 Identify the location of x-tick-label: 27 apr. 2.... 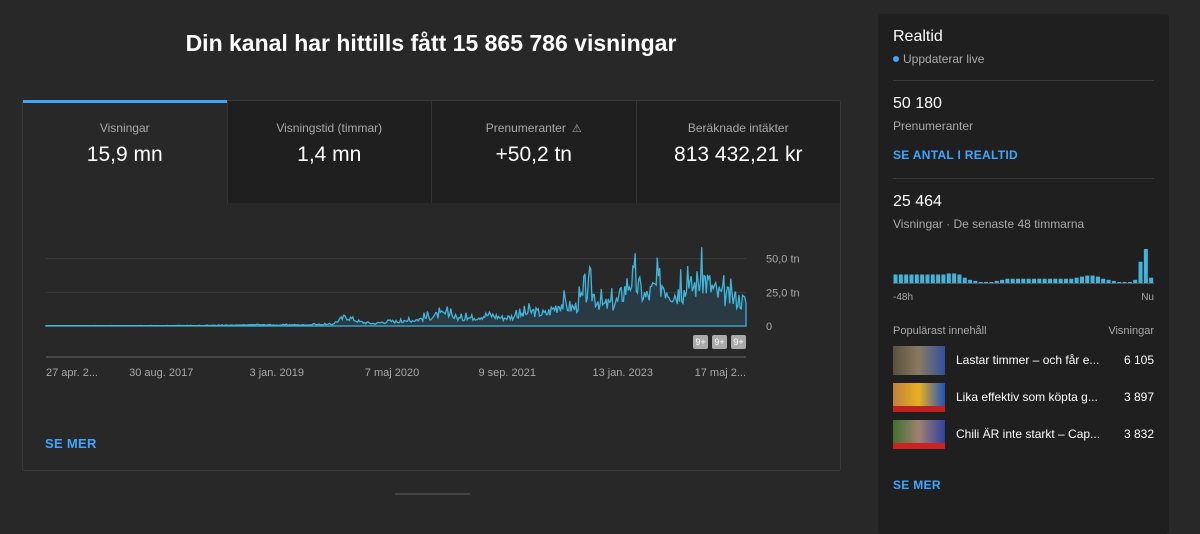
(72, 373).